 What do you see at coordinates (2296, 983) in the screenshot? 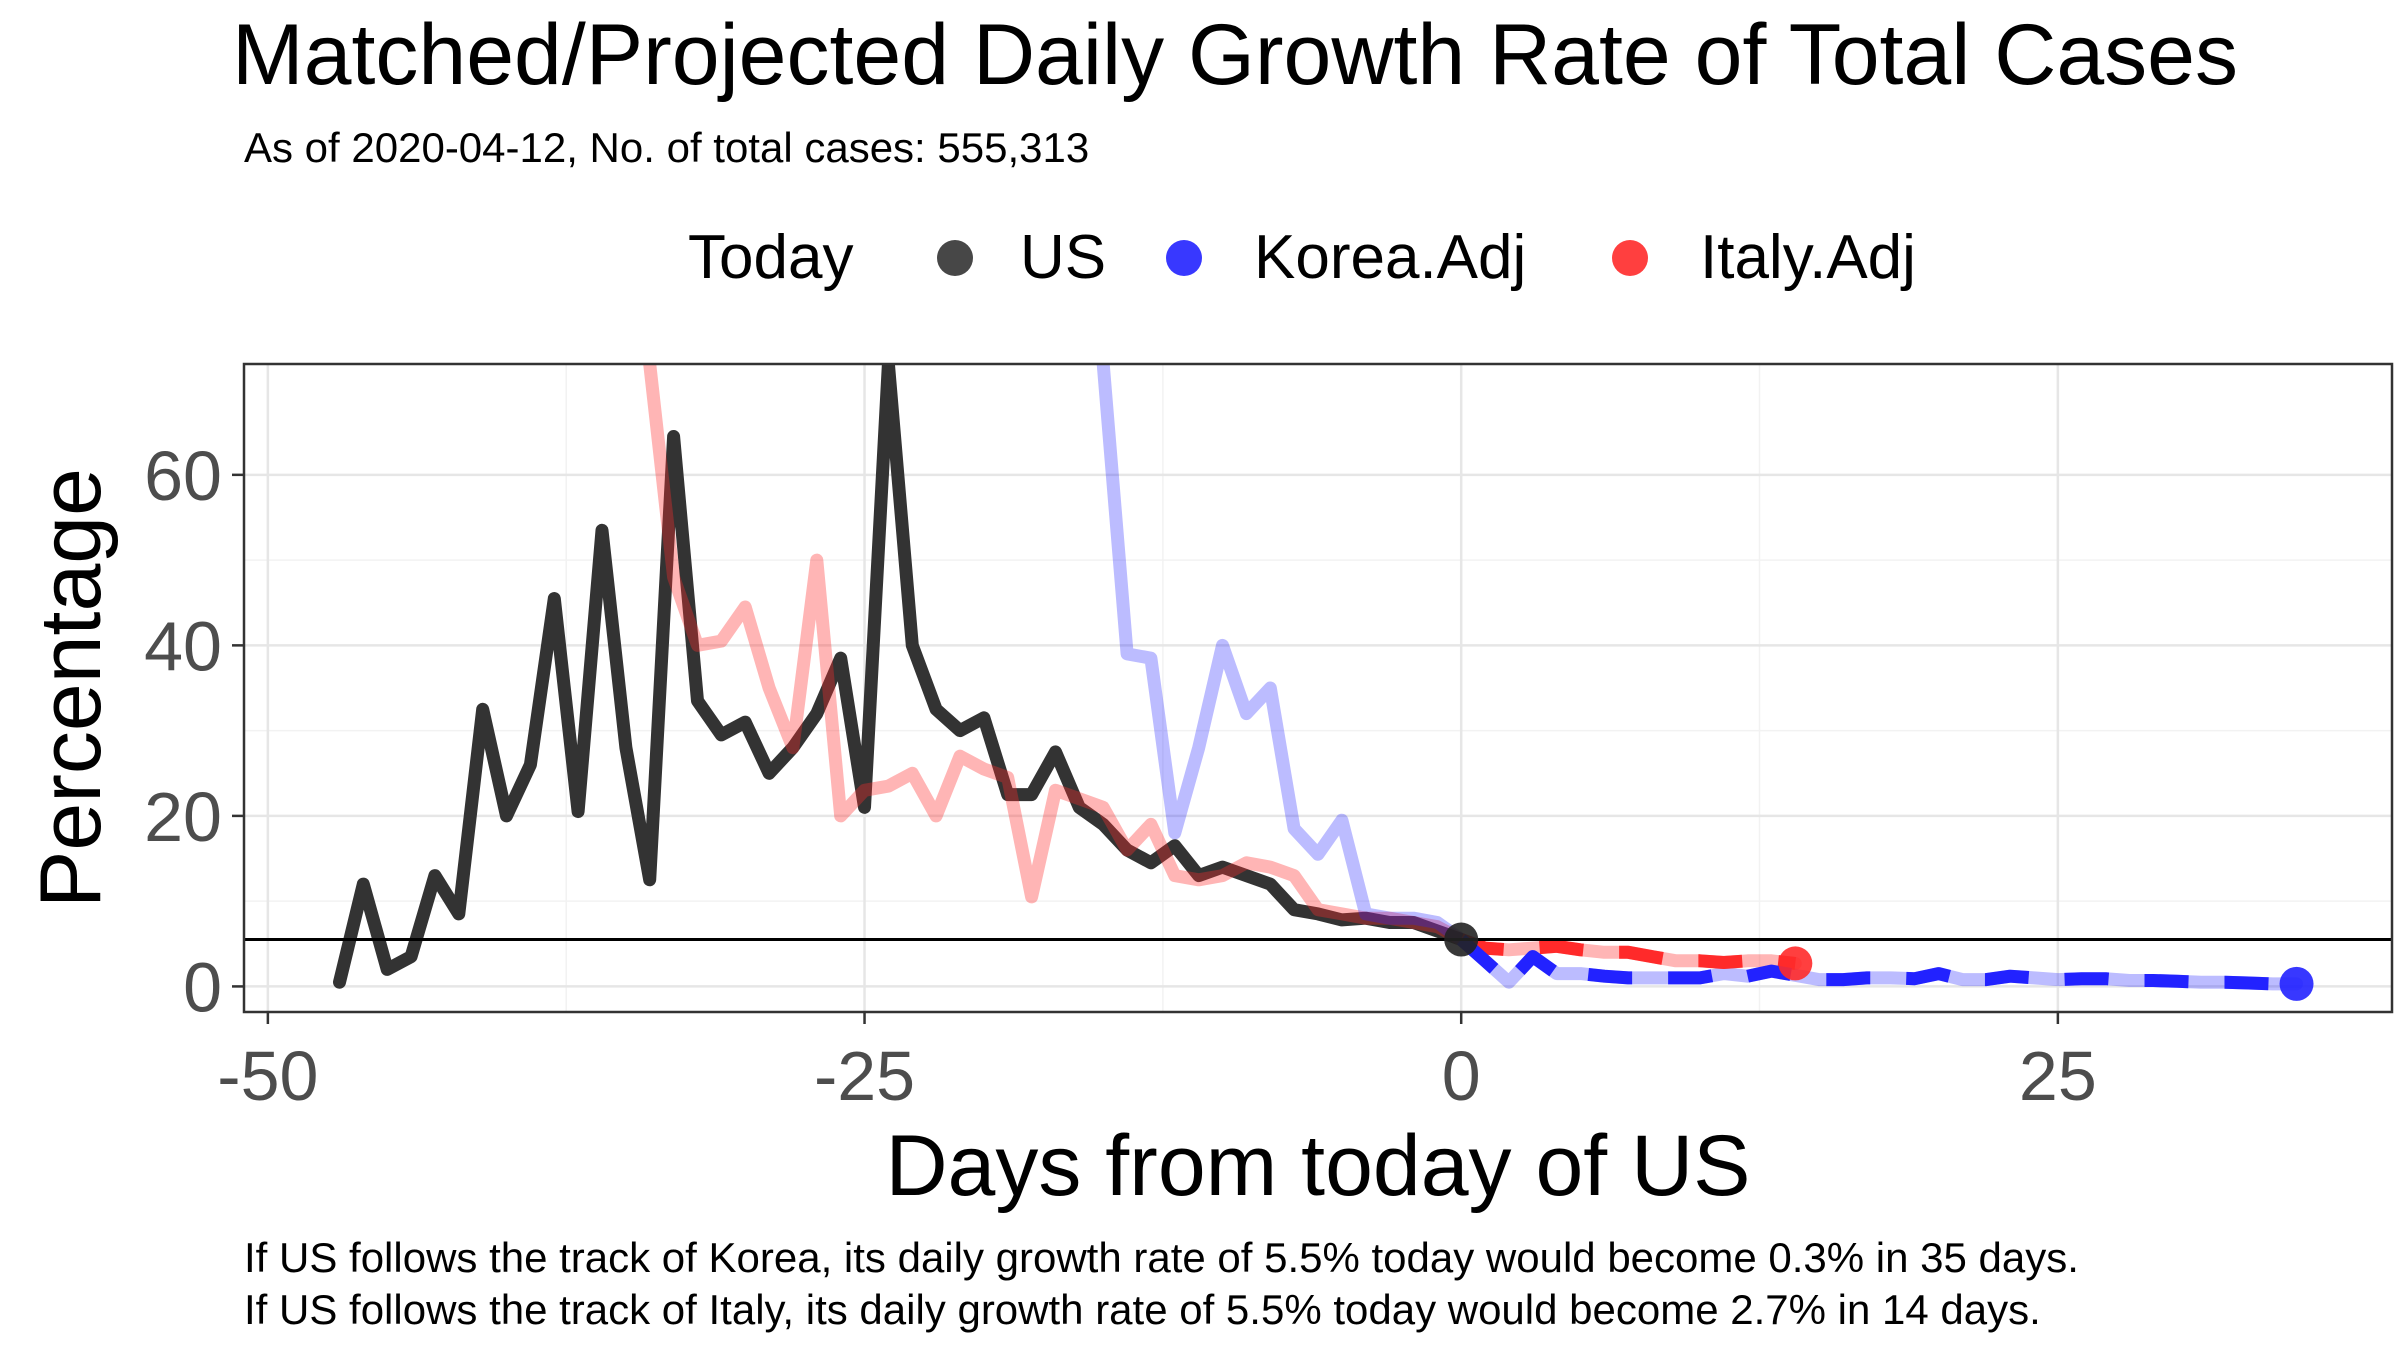
I see `marker-korea-adj` at bounding box center [2296, 983].